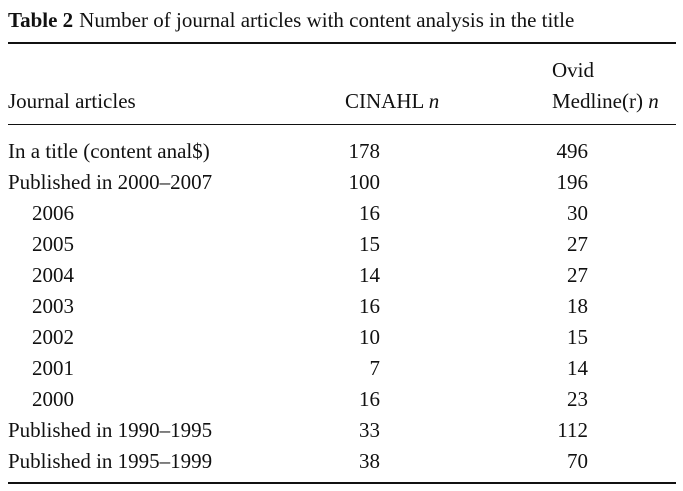 The width and height of the screenshot is (683, 491). I want to click on table-label: Table 2, so click(41, 20).